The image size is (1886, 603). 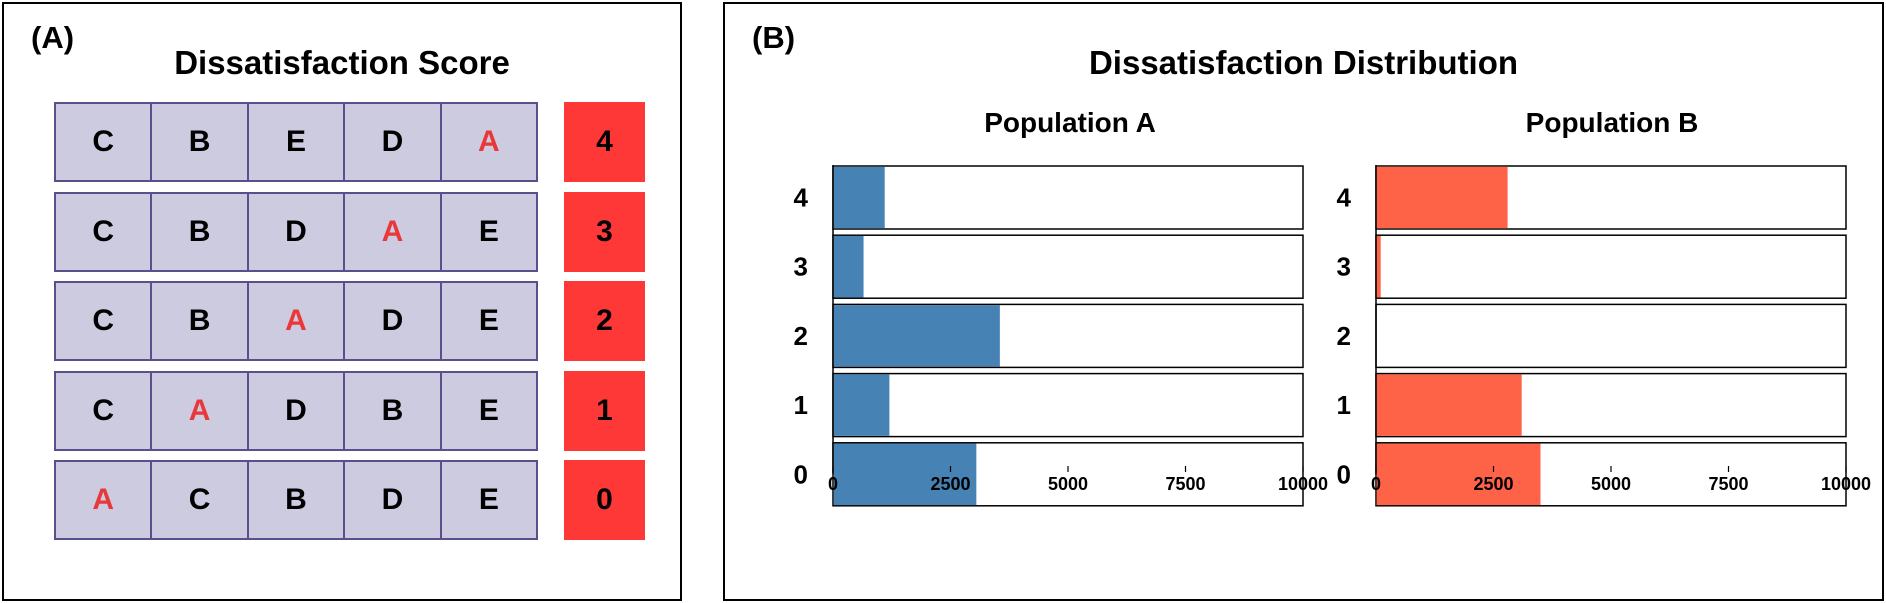 I want to click on score-box: 1, so click(x=604, y=411).